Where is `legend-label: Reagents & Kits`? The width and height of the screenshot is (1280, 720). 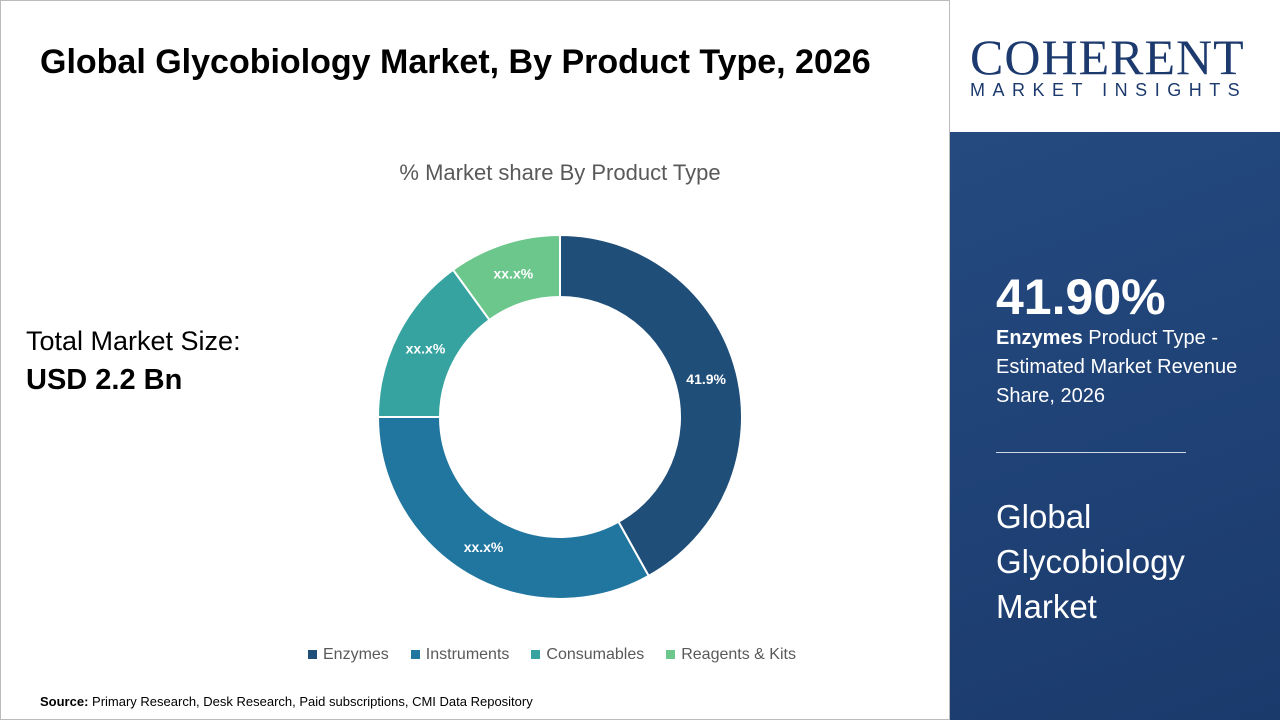 legend-label: Reagents & Kits is located at coordinates (738, 654).